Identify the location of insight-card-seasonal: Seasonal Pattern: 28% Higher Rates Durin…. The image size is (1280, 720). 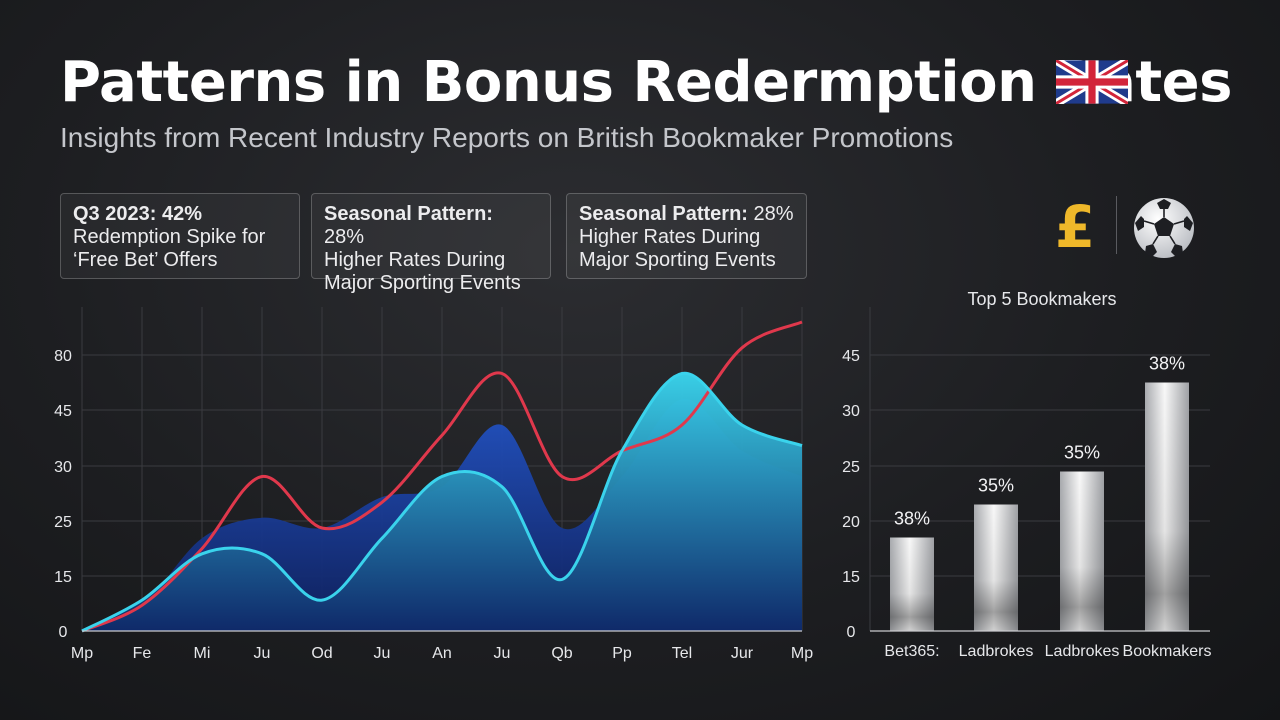
(431, 243).